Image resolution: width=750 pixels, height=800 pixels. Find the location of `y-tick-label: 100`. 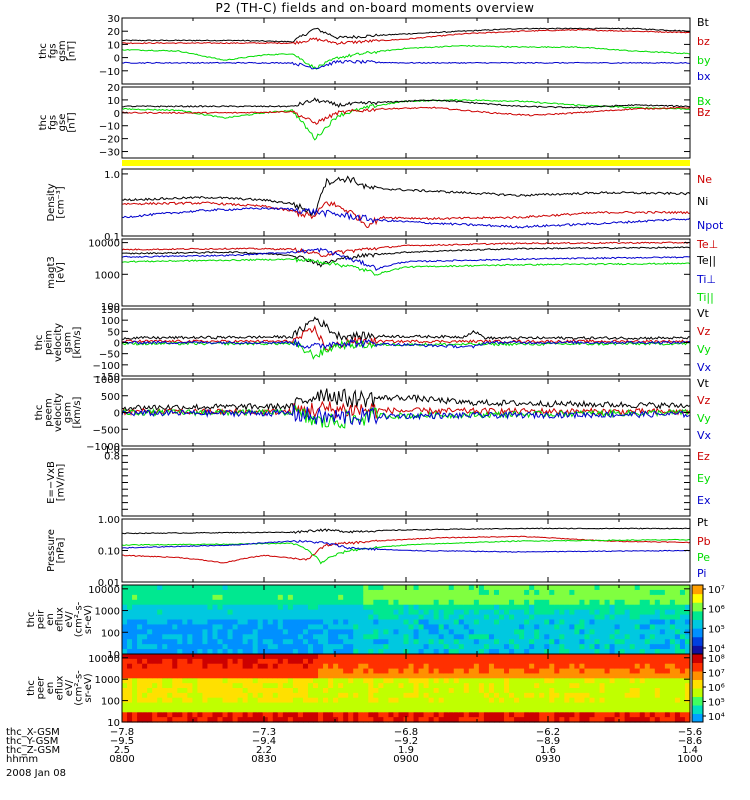

y-tick-label: 100 is located at coordinates (110, 633).